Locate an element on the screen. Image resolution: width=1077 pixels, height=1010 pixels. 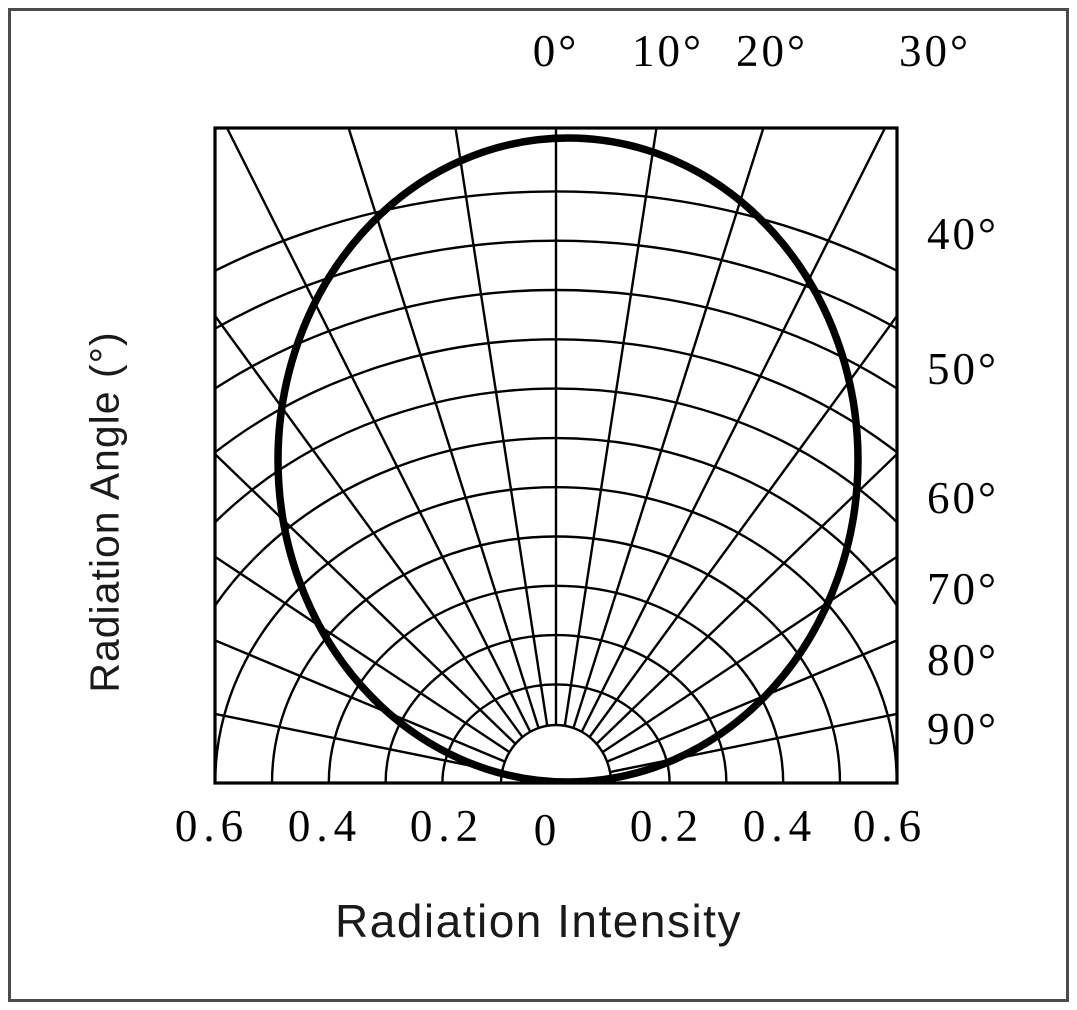
angle-tick-label: 70° is located at coordinates (963, 589).